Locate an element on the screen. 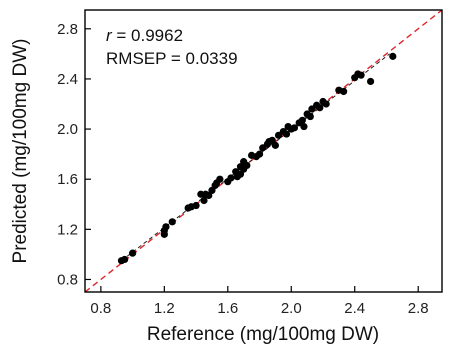  y-tick-label: 2.4 is located at coordinates (67, 79).